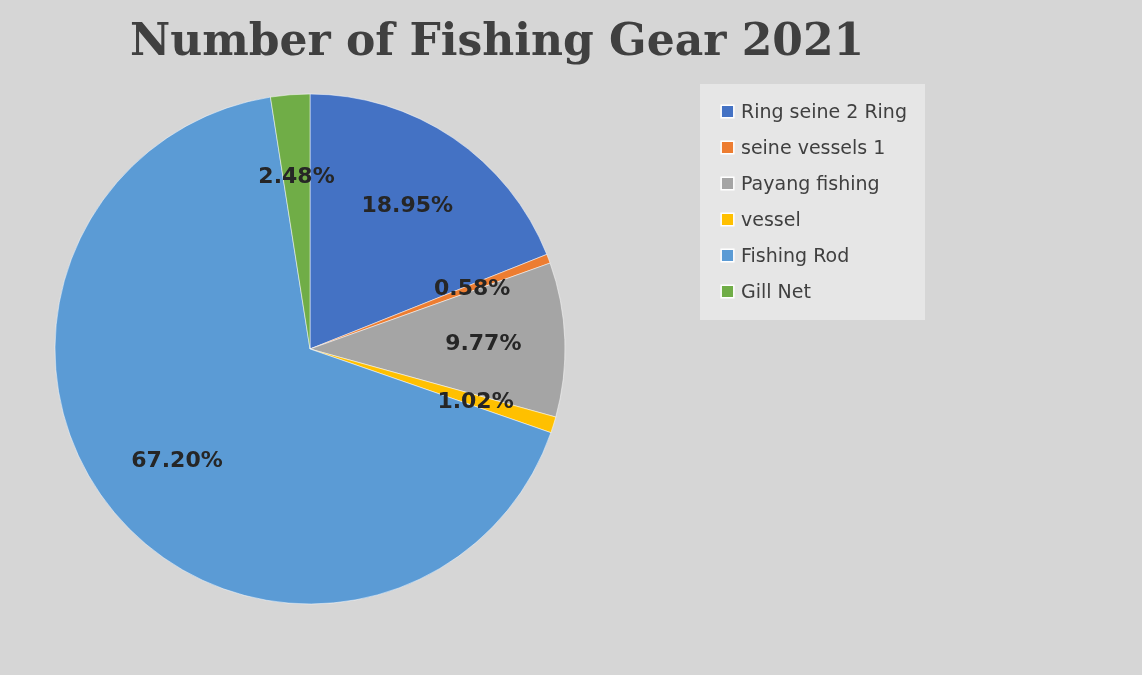  Describe the element at coordinates (795, 254) in the screenshot. I see `legend-label: Fishing Rod` at that location.